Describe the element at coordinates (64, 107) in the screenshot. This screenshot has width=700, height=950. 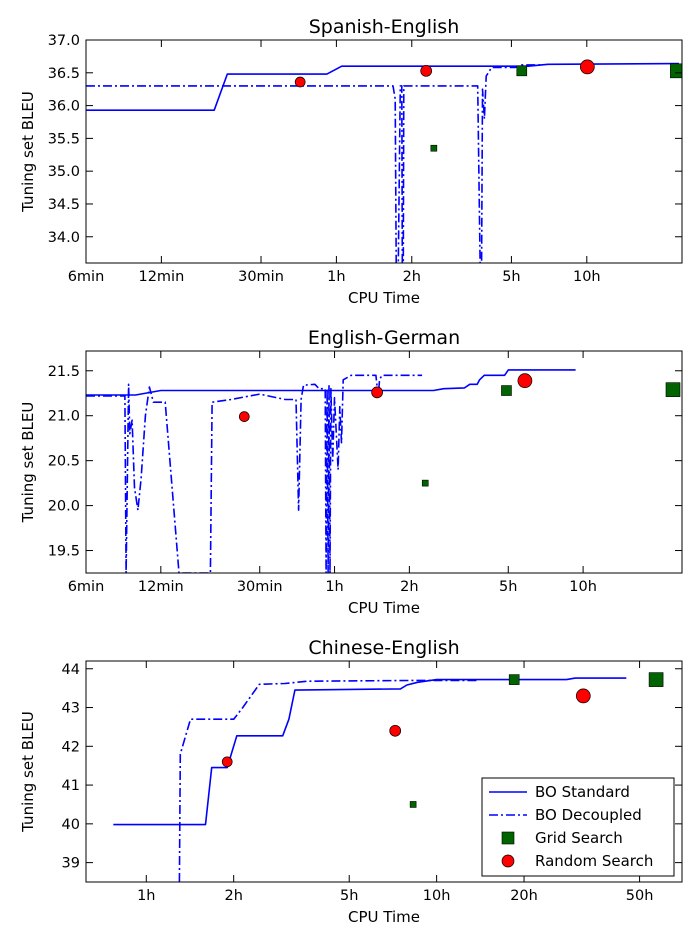
I see `y-tick-label: 36.0` at that location.